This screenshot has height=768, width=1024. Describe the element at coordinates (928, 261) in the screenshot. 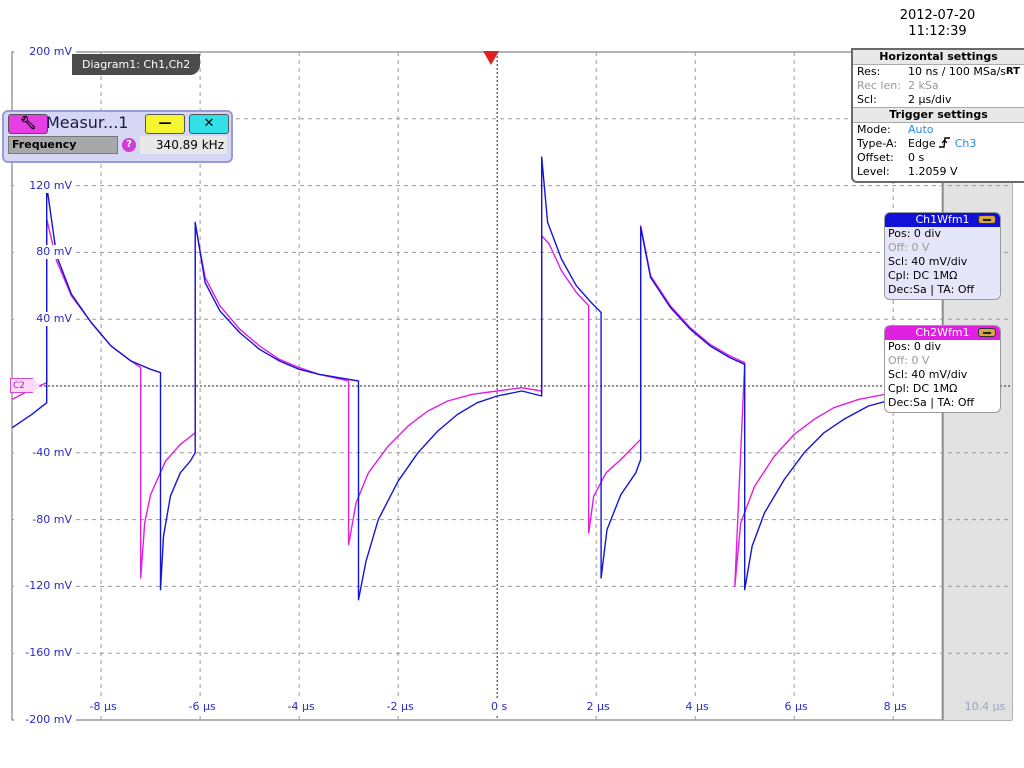

I see `ch1-scale: Scl: 40 mV/div` at that location.